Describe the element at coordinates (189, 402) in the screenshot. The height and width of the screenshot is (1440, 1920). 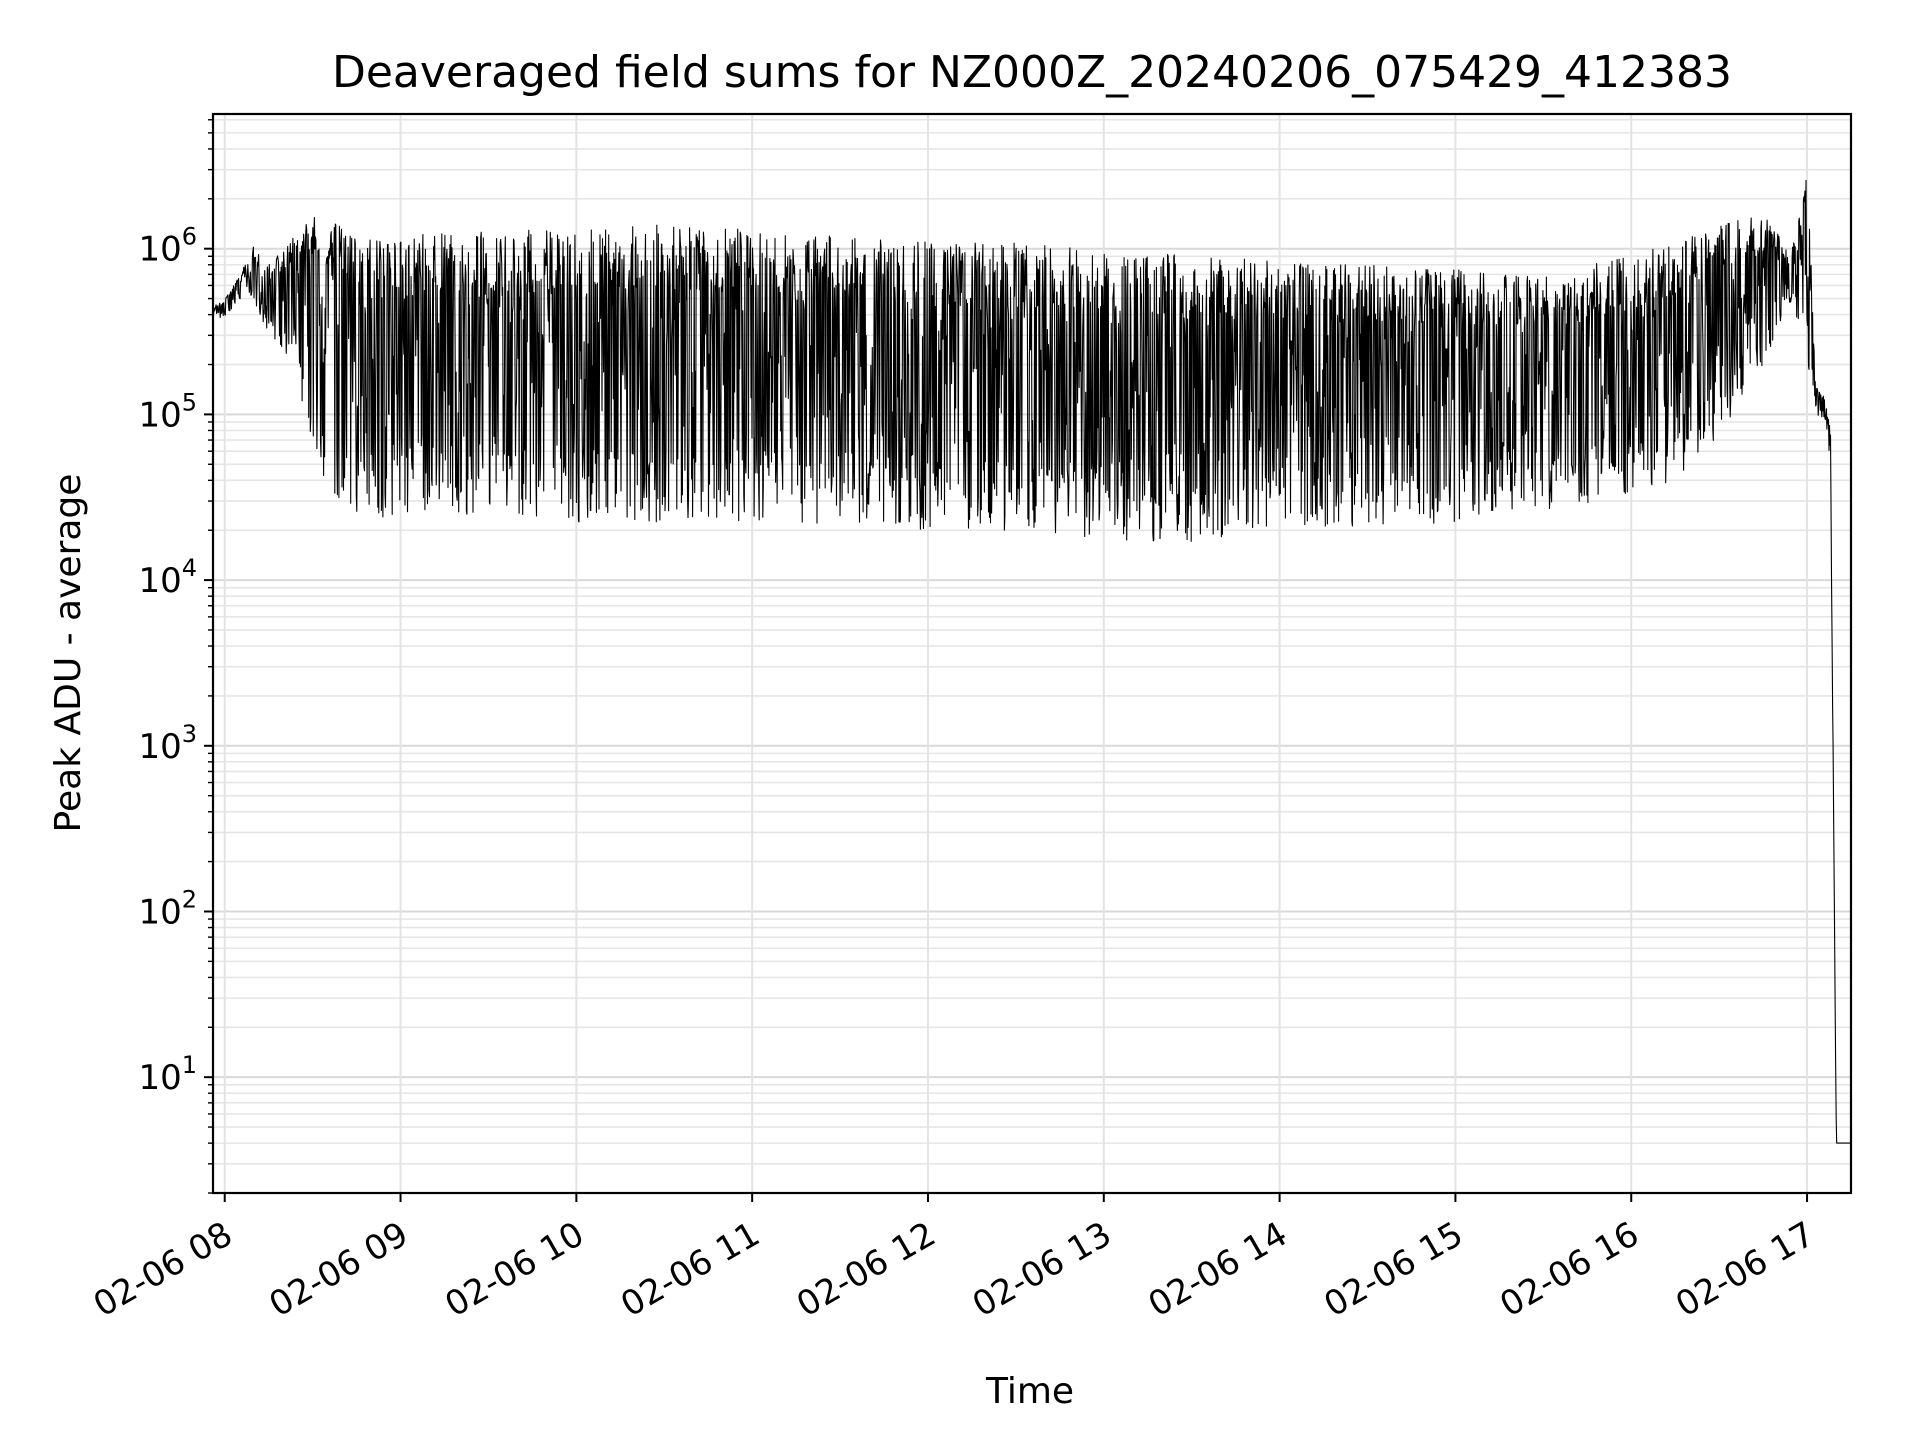
I see `y-tick-exponent: 5` at that location.